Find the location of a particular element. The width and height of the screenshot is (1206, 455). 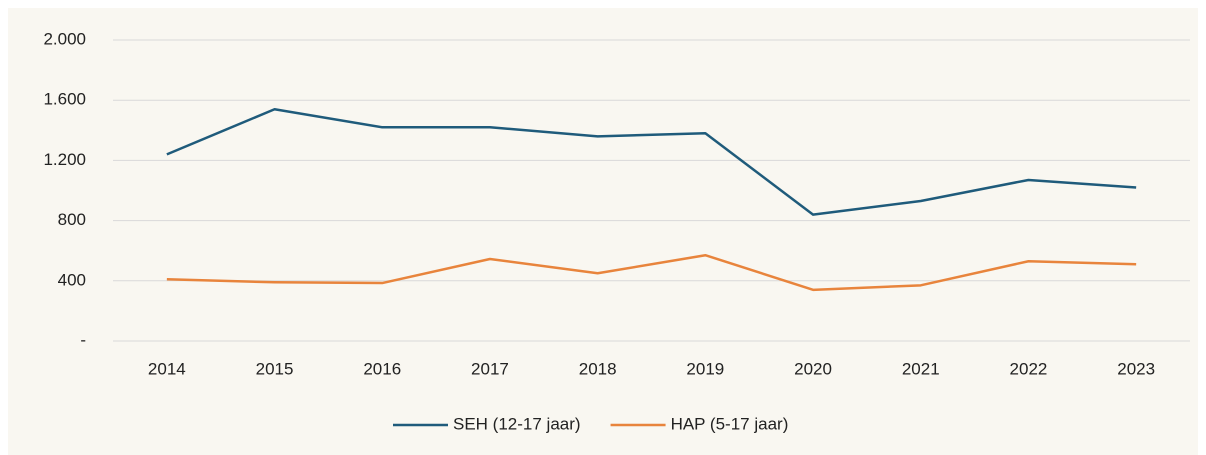

y-tick-label: 1.600 is located at coordinates (64, 99).